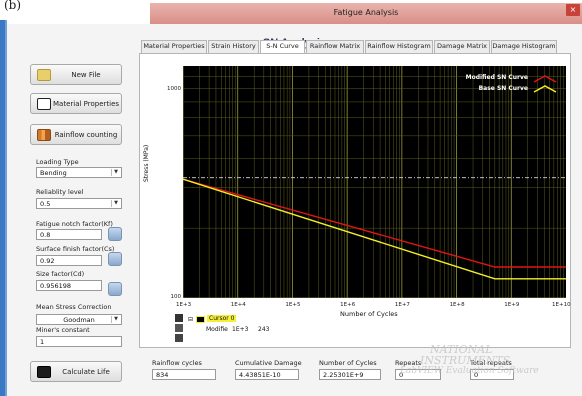 The width and height of the screenshot is (582, 396). I want to click on number-of-cycles-value: 2.25301E+9, so click(350, 374).